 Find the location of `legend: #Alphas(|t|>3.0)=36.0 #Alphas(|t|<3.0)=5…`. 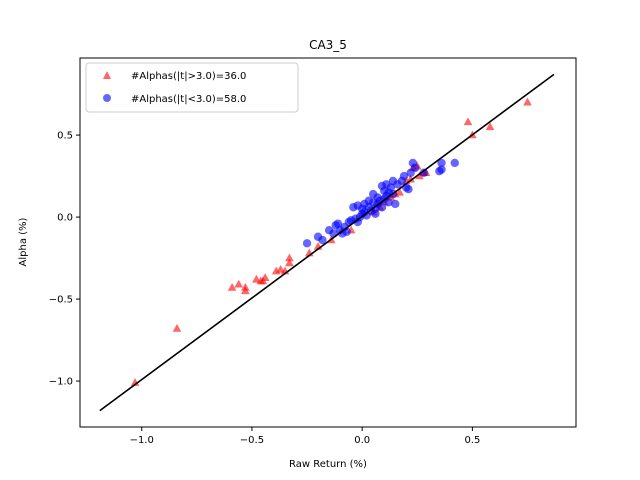

legend: #Alphas(|t|>3.0)=36.0 #Alphas(|t|<3.0)=5… is located at coordinates (192, 87).